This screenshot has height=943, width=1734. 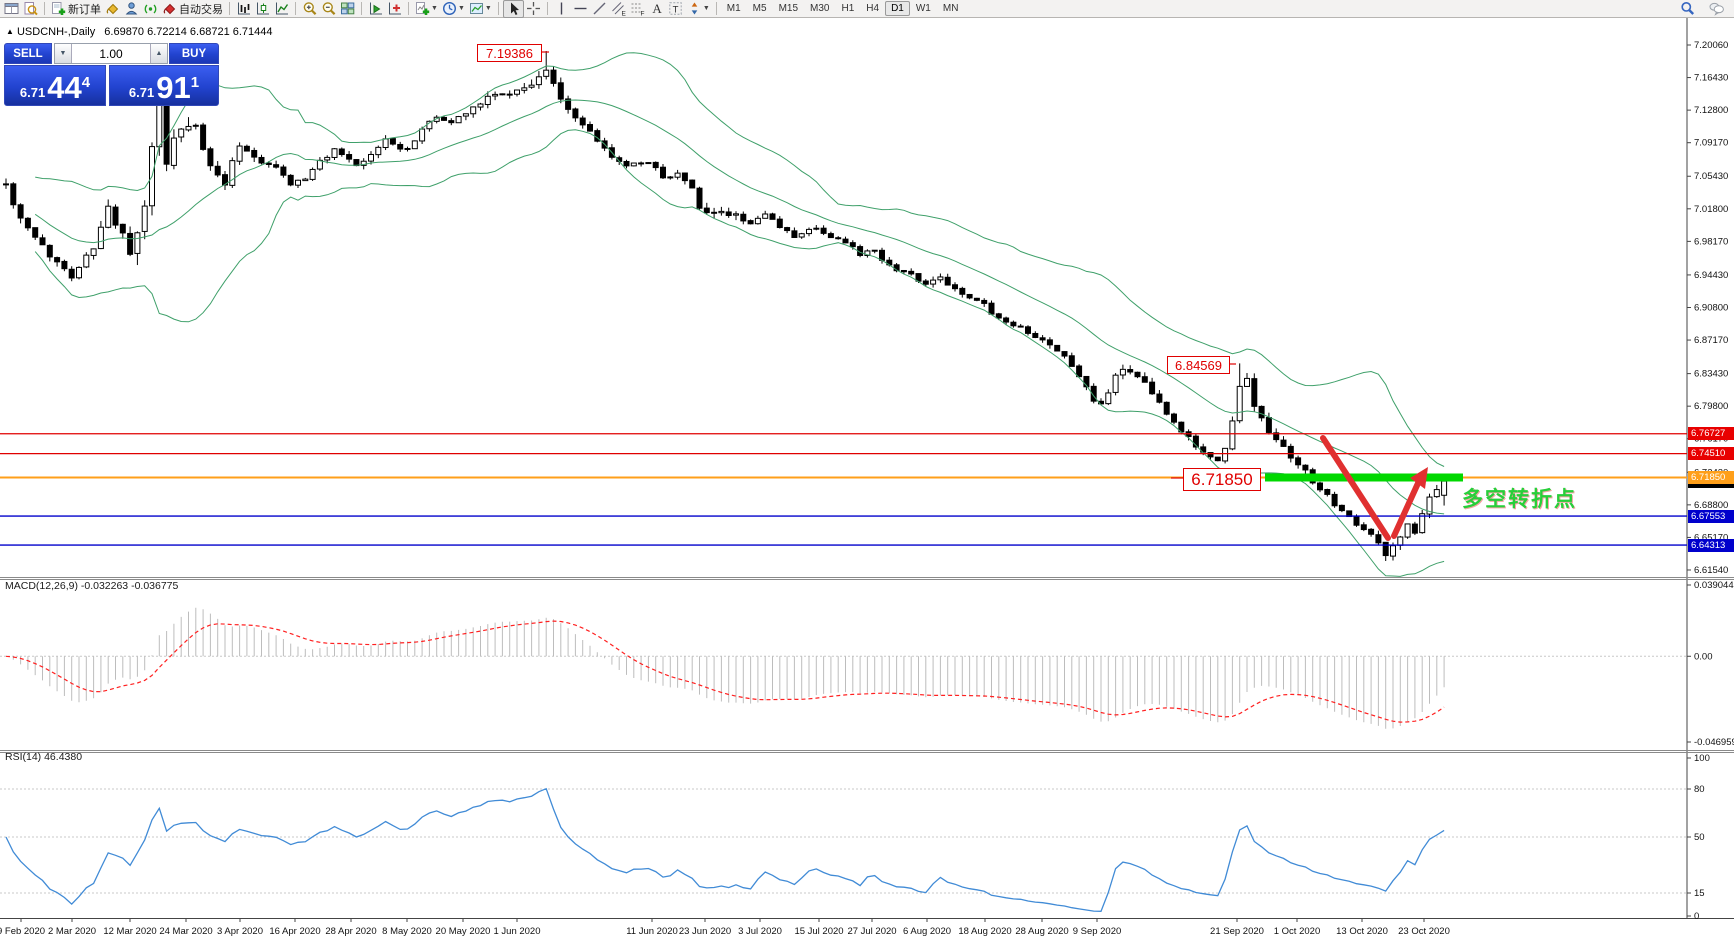 I want to click on community-button, so click(x=131, y=9).